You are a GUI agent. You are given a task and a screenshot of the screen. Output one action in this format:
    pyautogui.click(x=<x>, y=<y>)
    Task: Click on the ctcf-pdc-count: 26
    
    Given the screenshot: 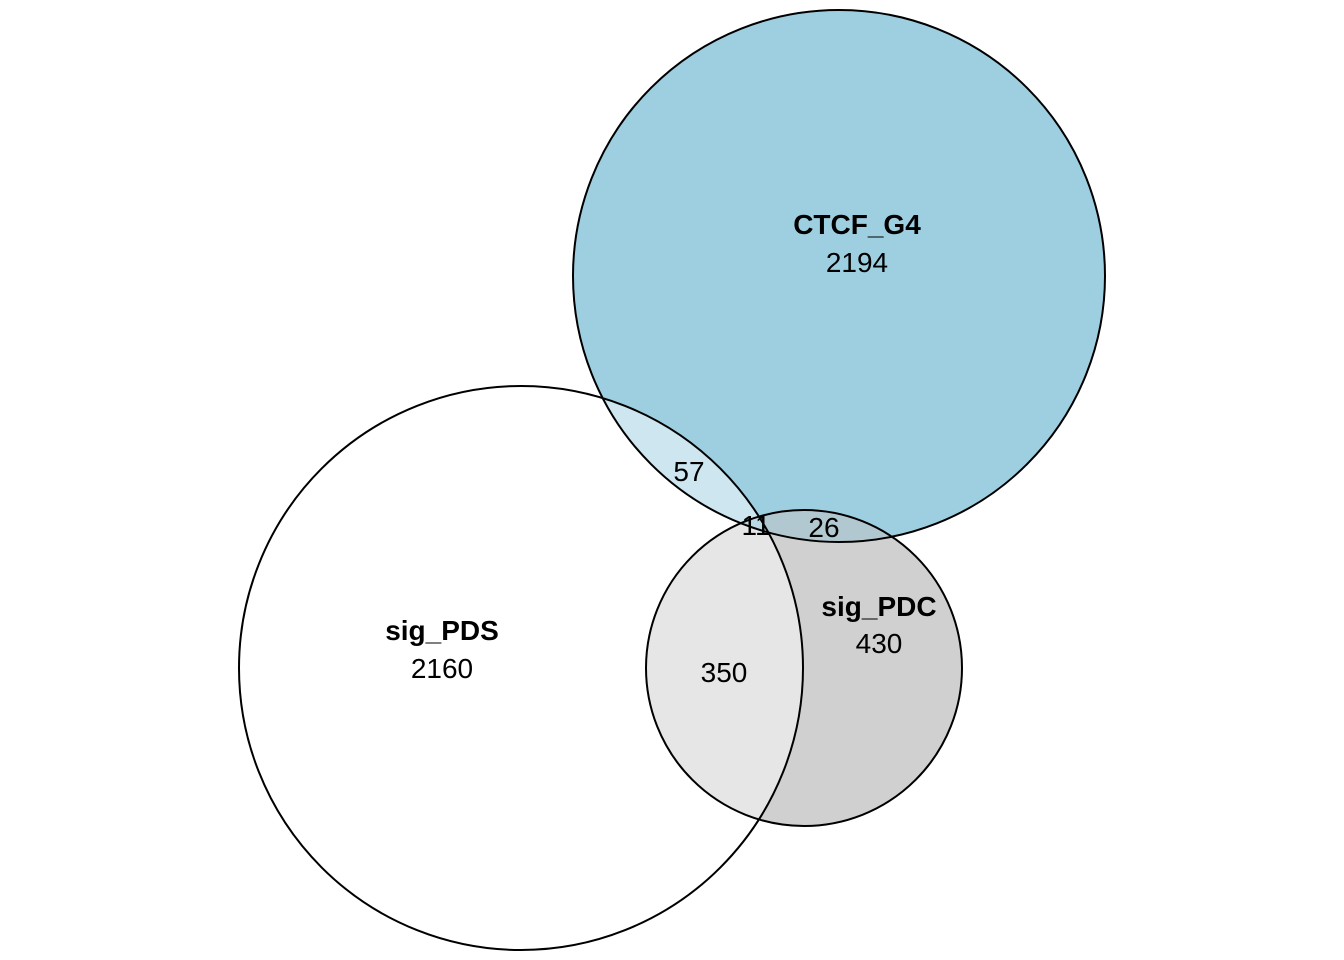 What is the action you would take?
    pyautogui.click(x=823, y=527)
    